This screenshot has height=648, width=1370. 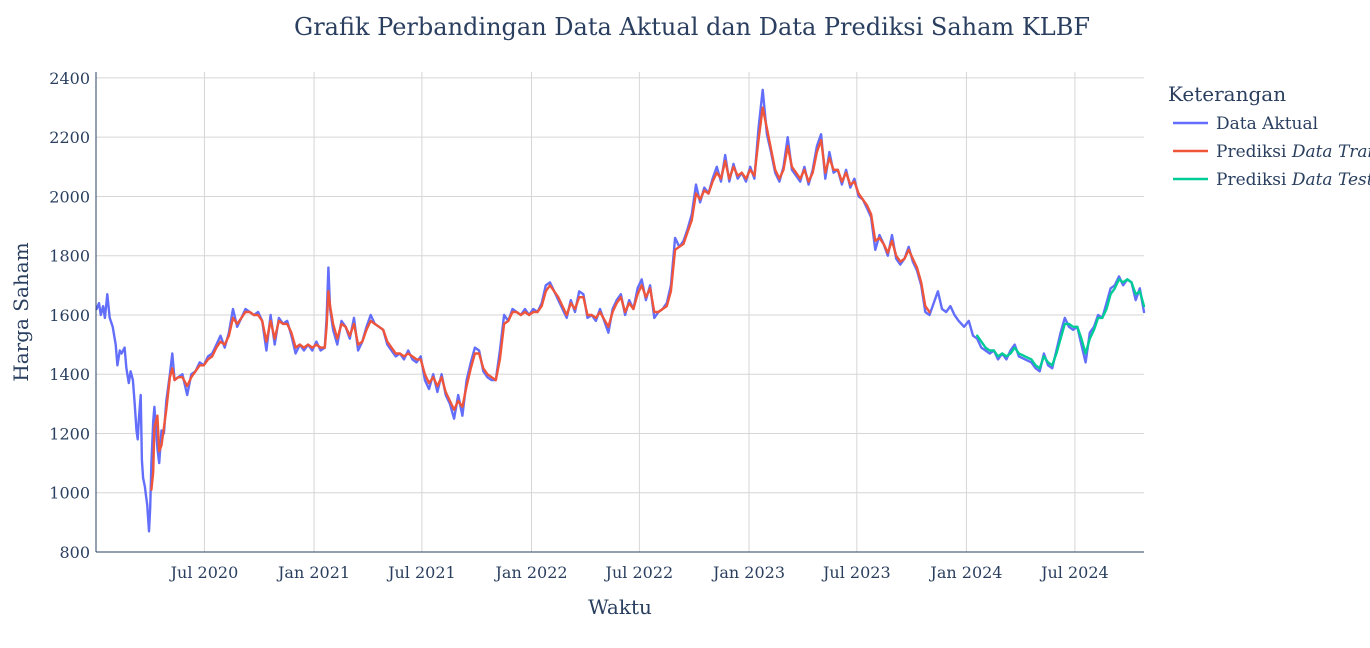 What do you see at coordinates (965, 572) in the screenshot?
I see `x-tick-label: Jan 2024` at bounding box center [965, 572].